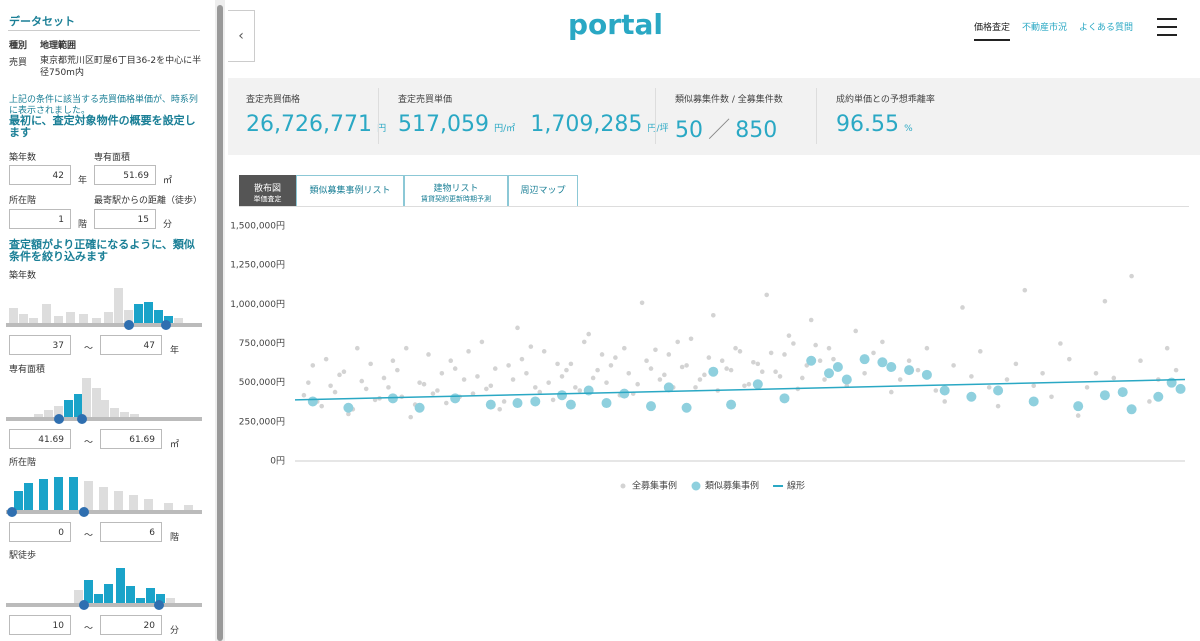  Describe the element at coordinates (131, 345) in the screenshot. I see `input: 47` at that location.